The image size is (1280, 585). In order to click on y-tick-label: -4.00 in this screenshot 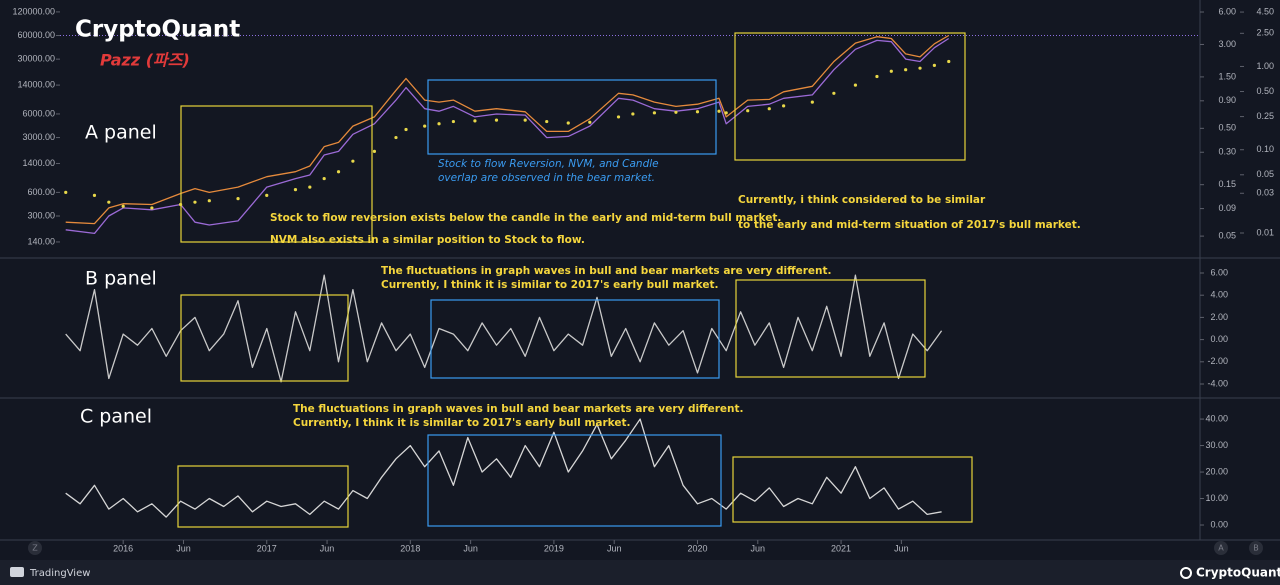, I will do `click(1217, 383)`.